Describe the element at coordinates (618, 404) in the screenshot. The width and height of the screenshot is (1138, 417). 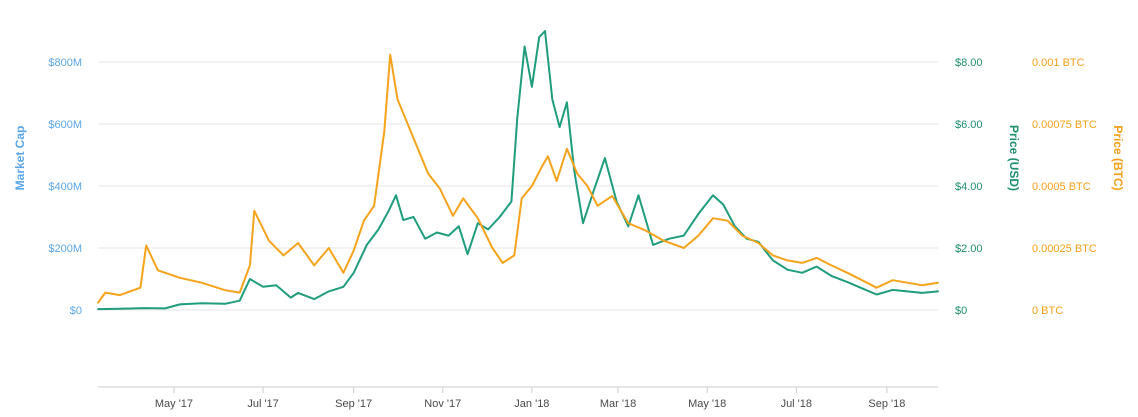
I see `x-tick-label: Mar '18` at that location.